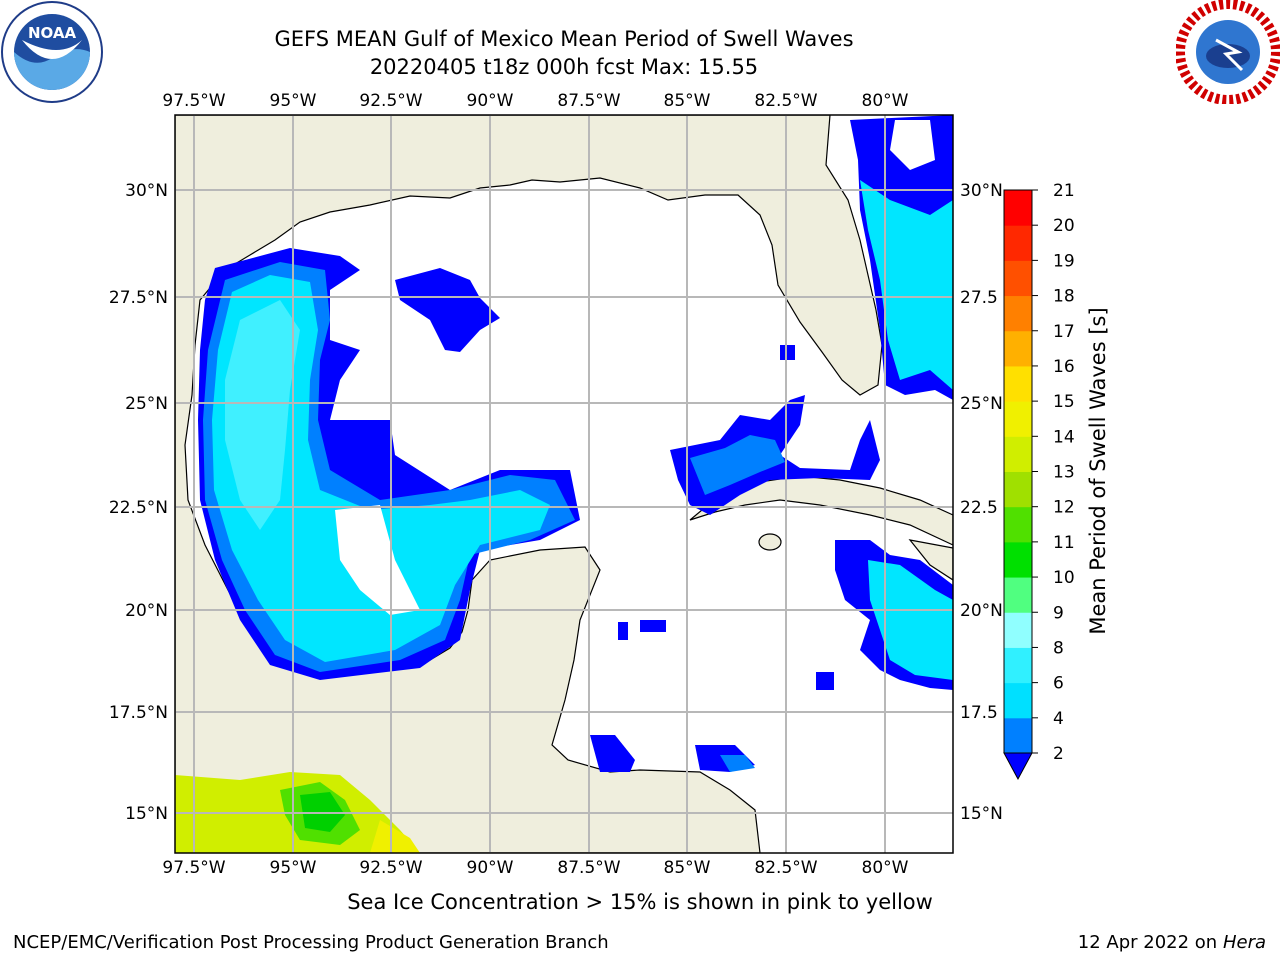 The height and width of the screenshot is (960, 1280). What do you see at coordinates (390, 101) in the screenshot?
I see `lon-label-top: 92.5°W` at bounding box center [390, 101].